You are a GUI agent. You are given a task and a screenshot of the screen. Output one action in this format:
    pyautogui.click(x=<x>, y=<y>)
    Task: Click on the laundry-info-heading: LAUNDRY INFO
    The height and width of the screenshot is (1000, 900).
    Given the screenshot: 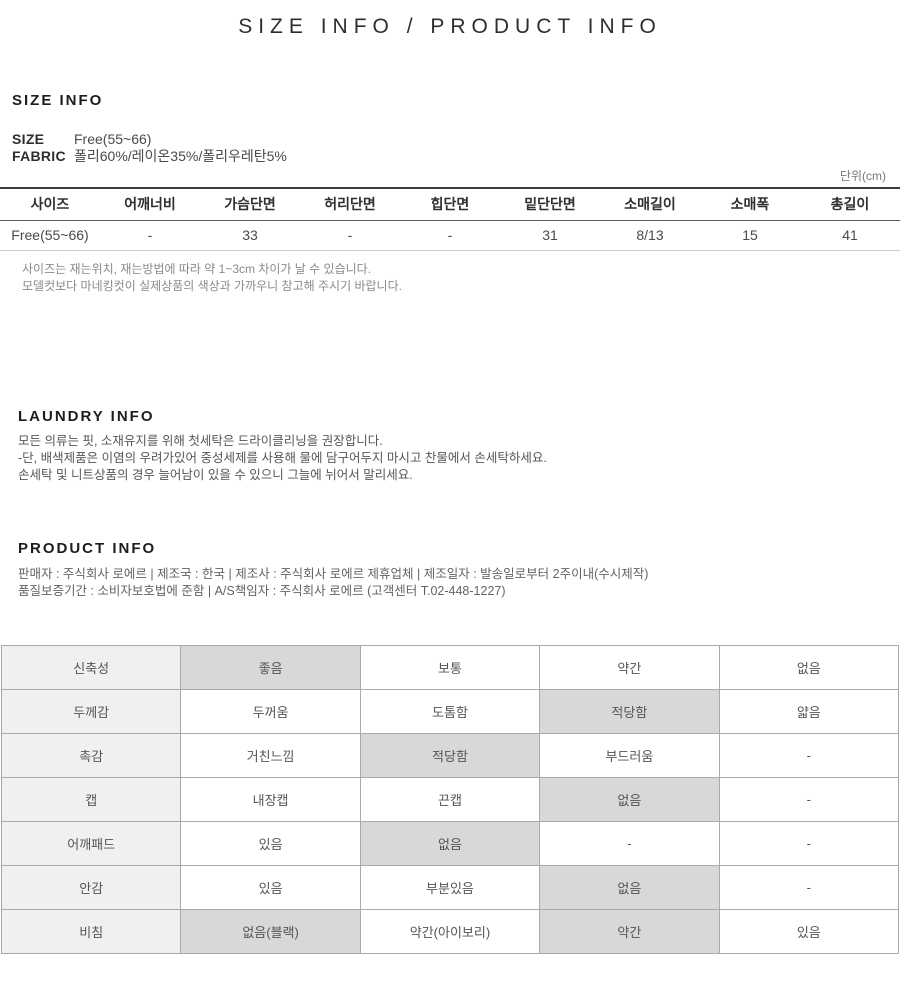 What is the action you would take?
    pyautogui.click(x=86, y=416)
    